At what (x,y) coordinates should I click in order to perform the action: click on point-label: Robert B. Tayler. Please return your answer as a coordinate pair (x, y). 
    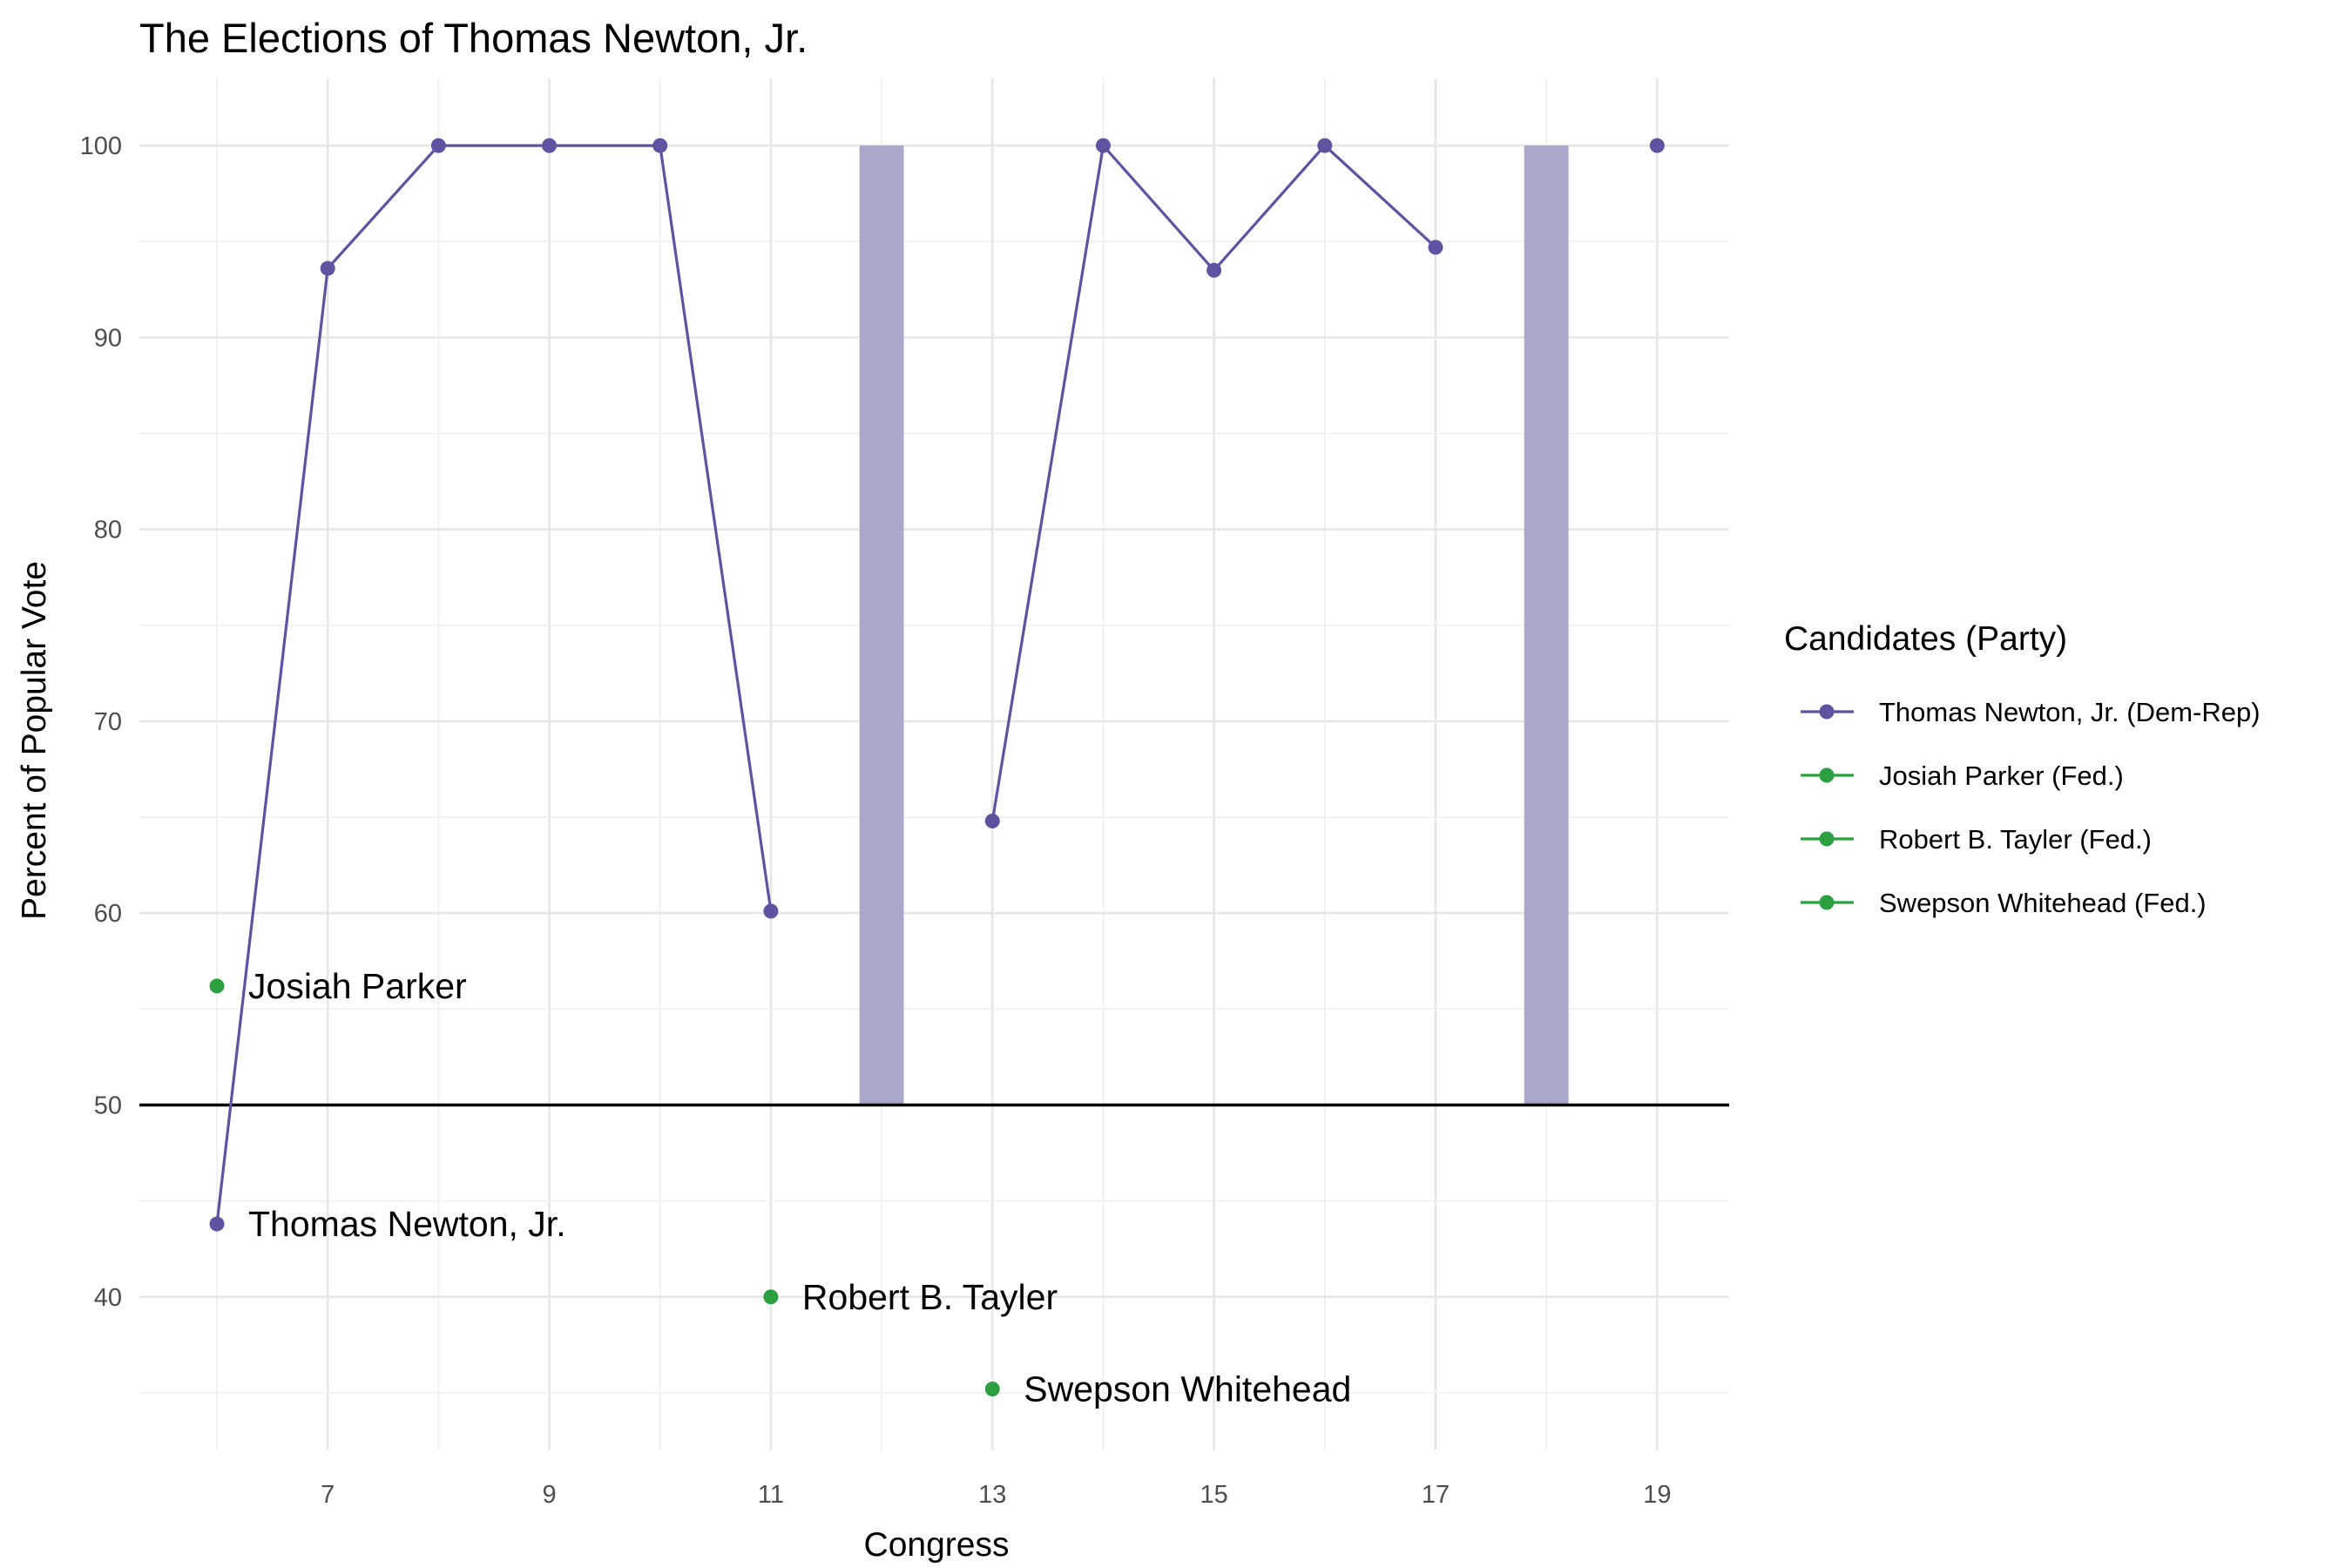
    Looking at the image, I should click on (930, 1297).